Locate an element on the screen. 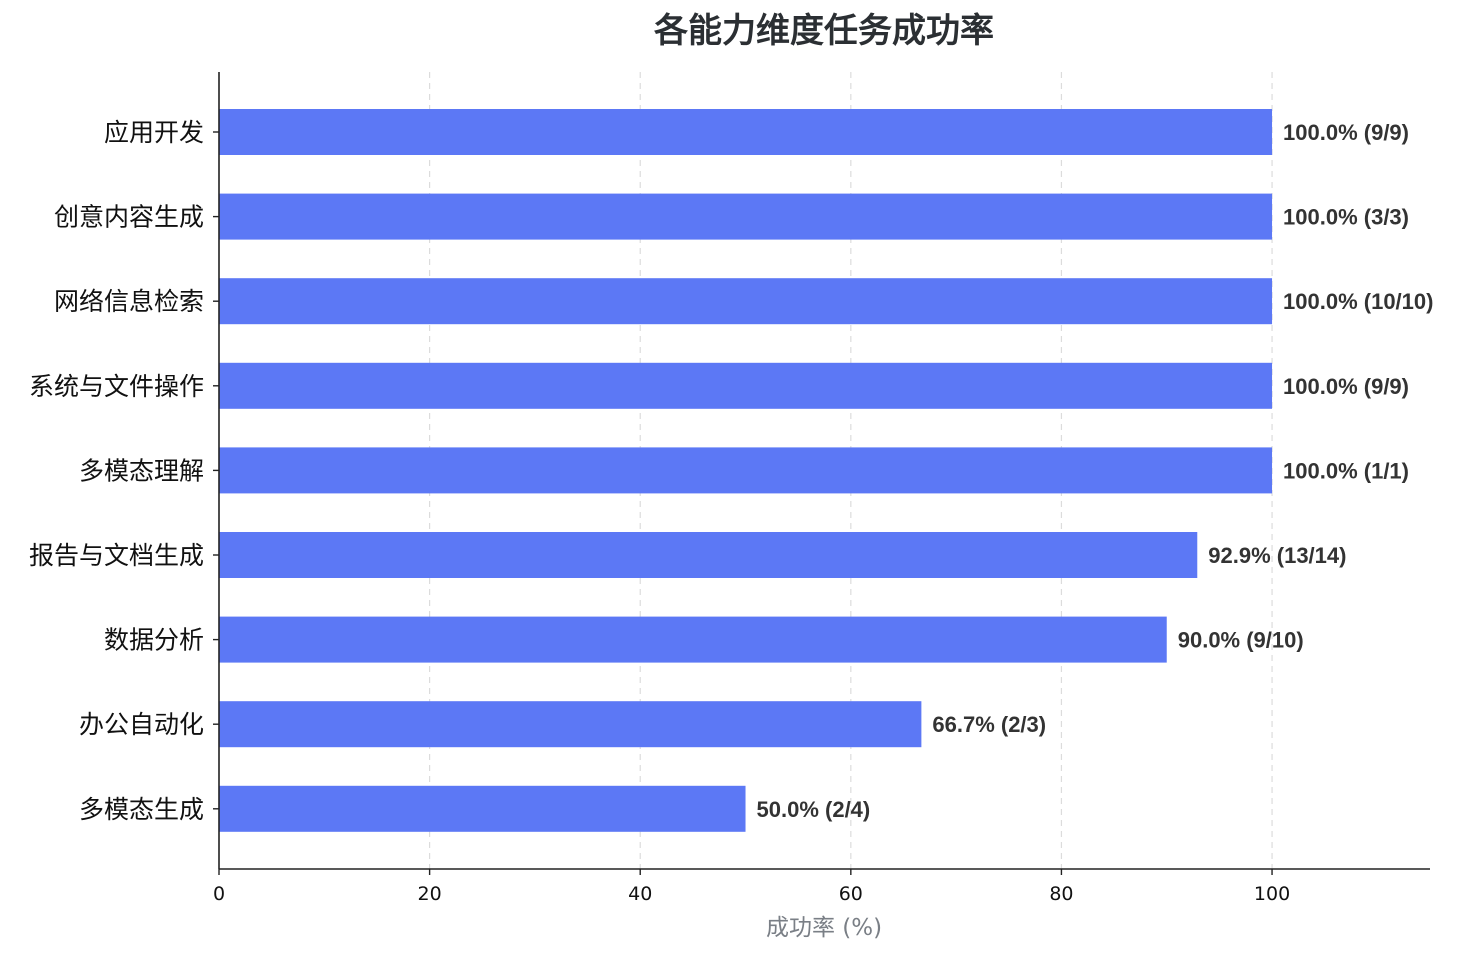  x-axis-ticks: 0 20 40 60 80 100 is located at coordinates (751, 887).